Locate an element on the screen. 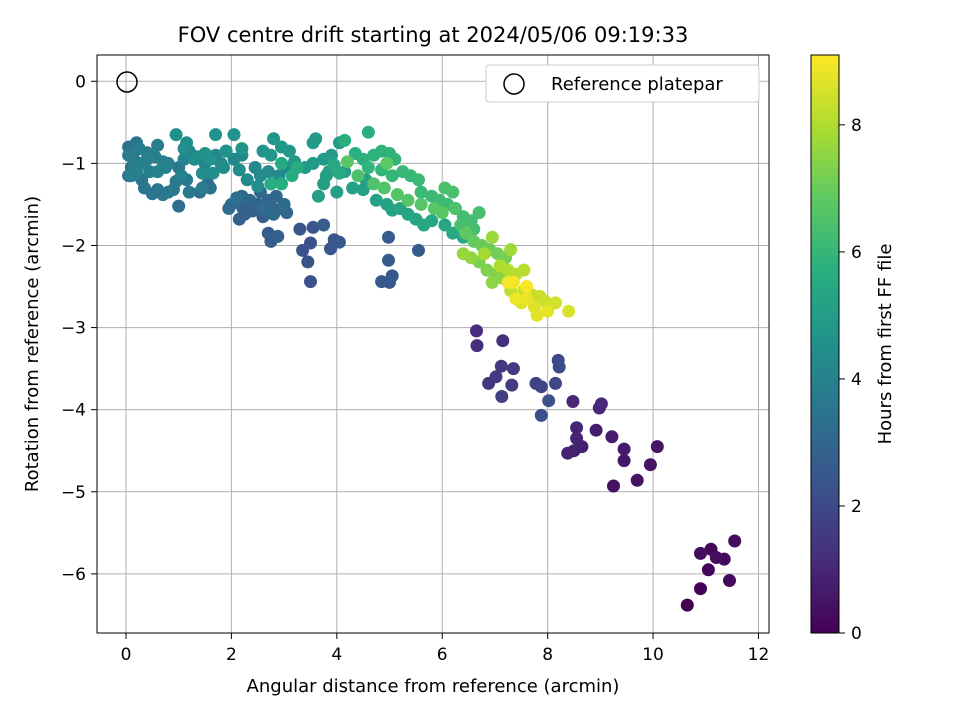  legend: Reference platepar is located at coordinates (622, 83).